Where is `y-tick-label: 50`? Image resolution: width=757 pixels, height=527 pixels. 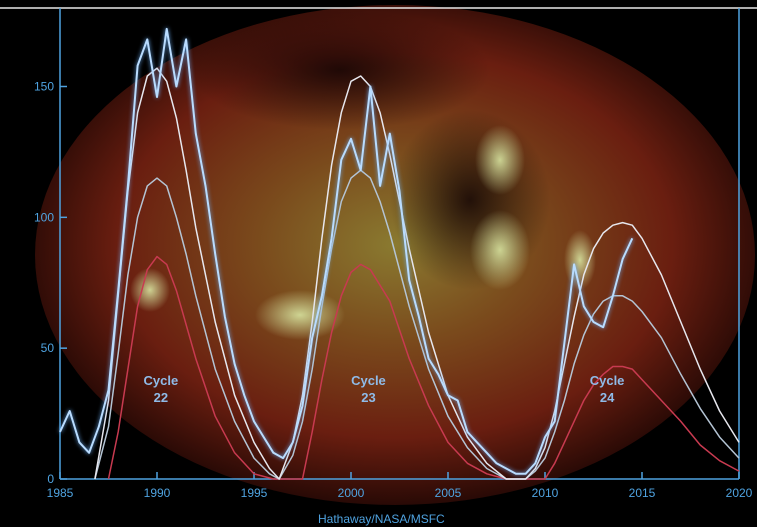
y-tick-label: 50 is located at coordinates (48, 348).